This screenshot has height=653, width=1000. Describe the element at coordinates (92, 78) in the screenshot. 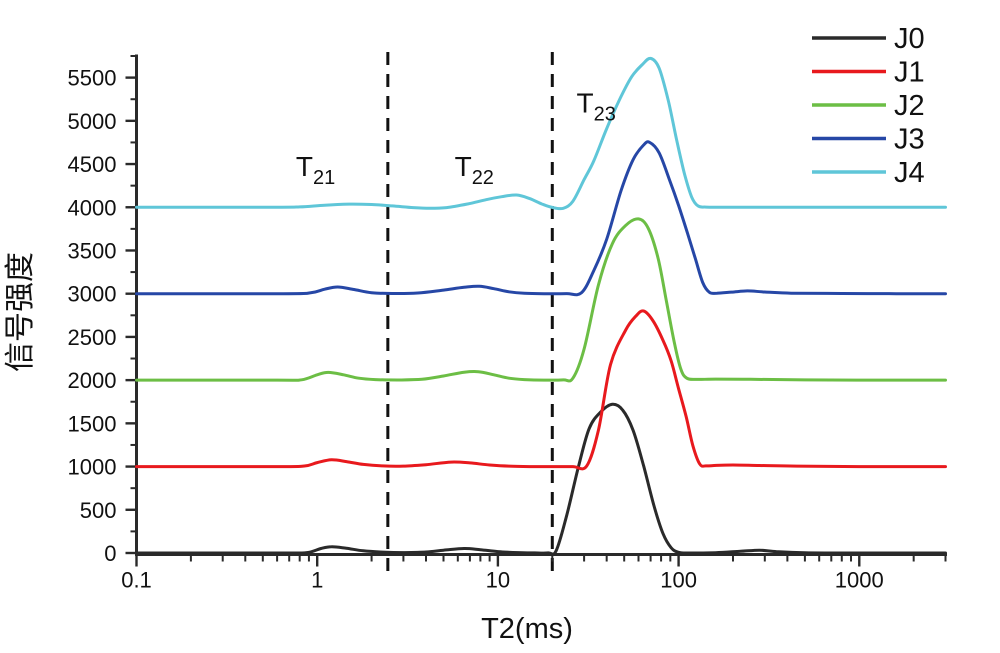

I see `y-tick-label: 5500` at that location.